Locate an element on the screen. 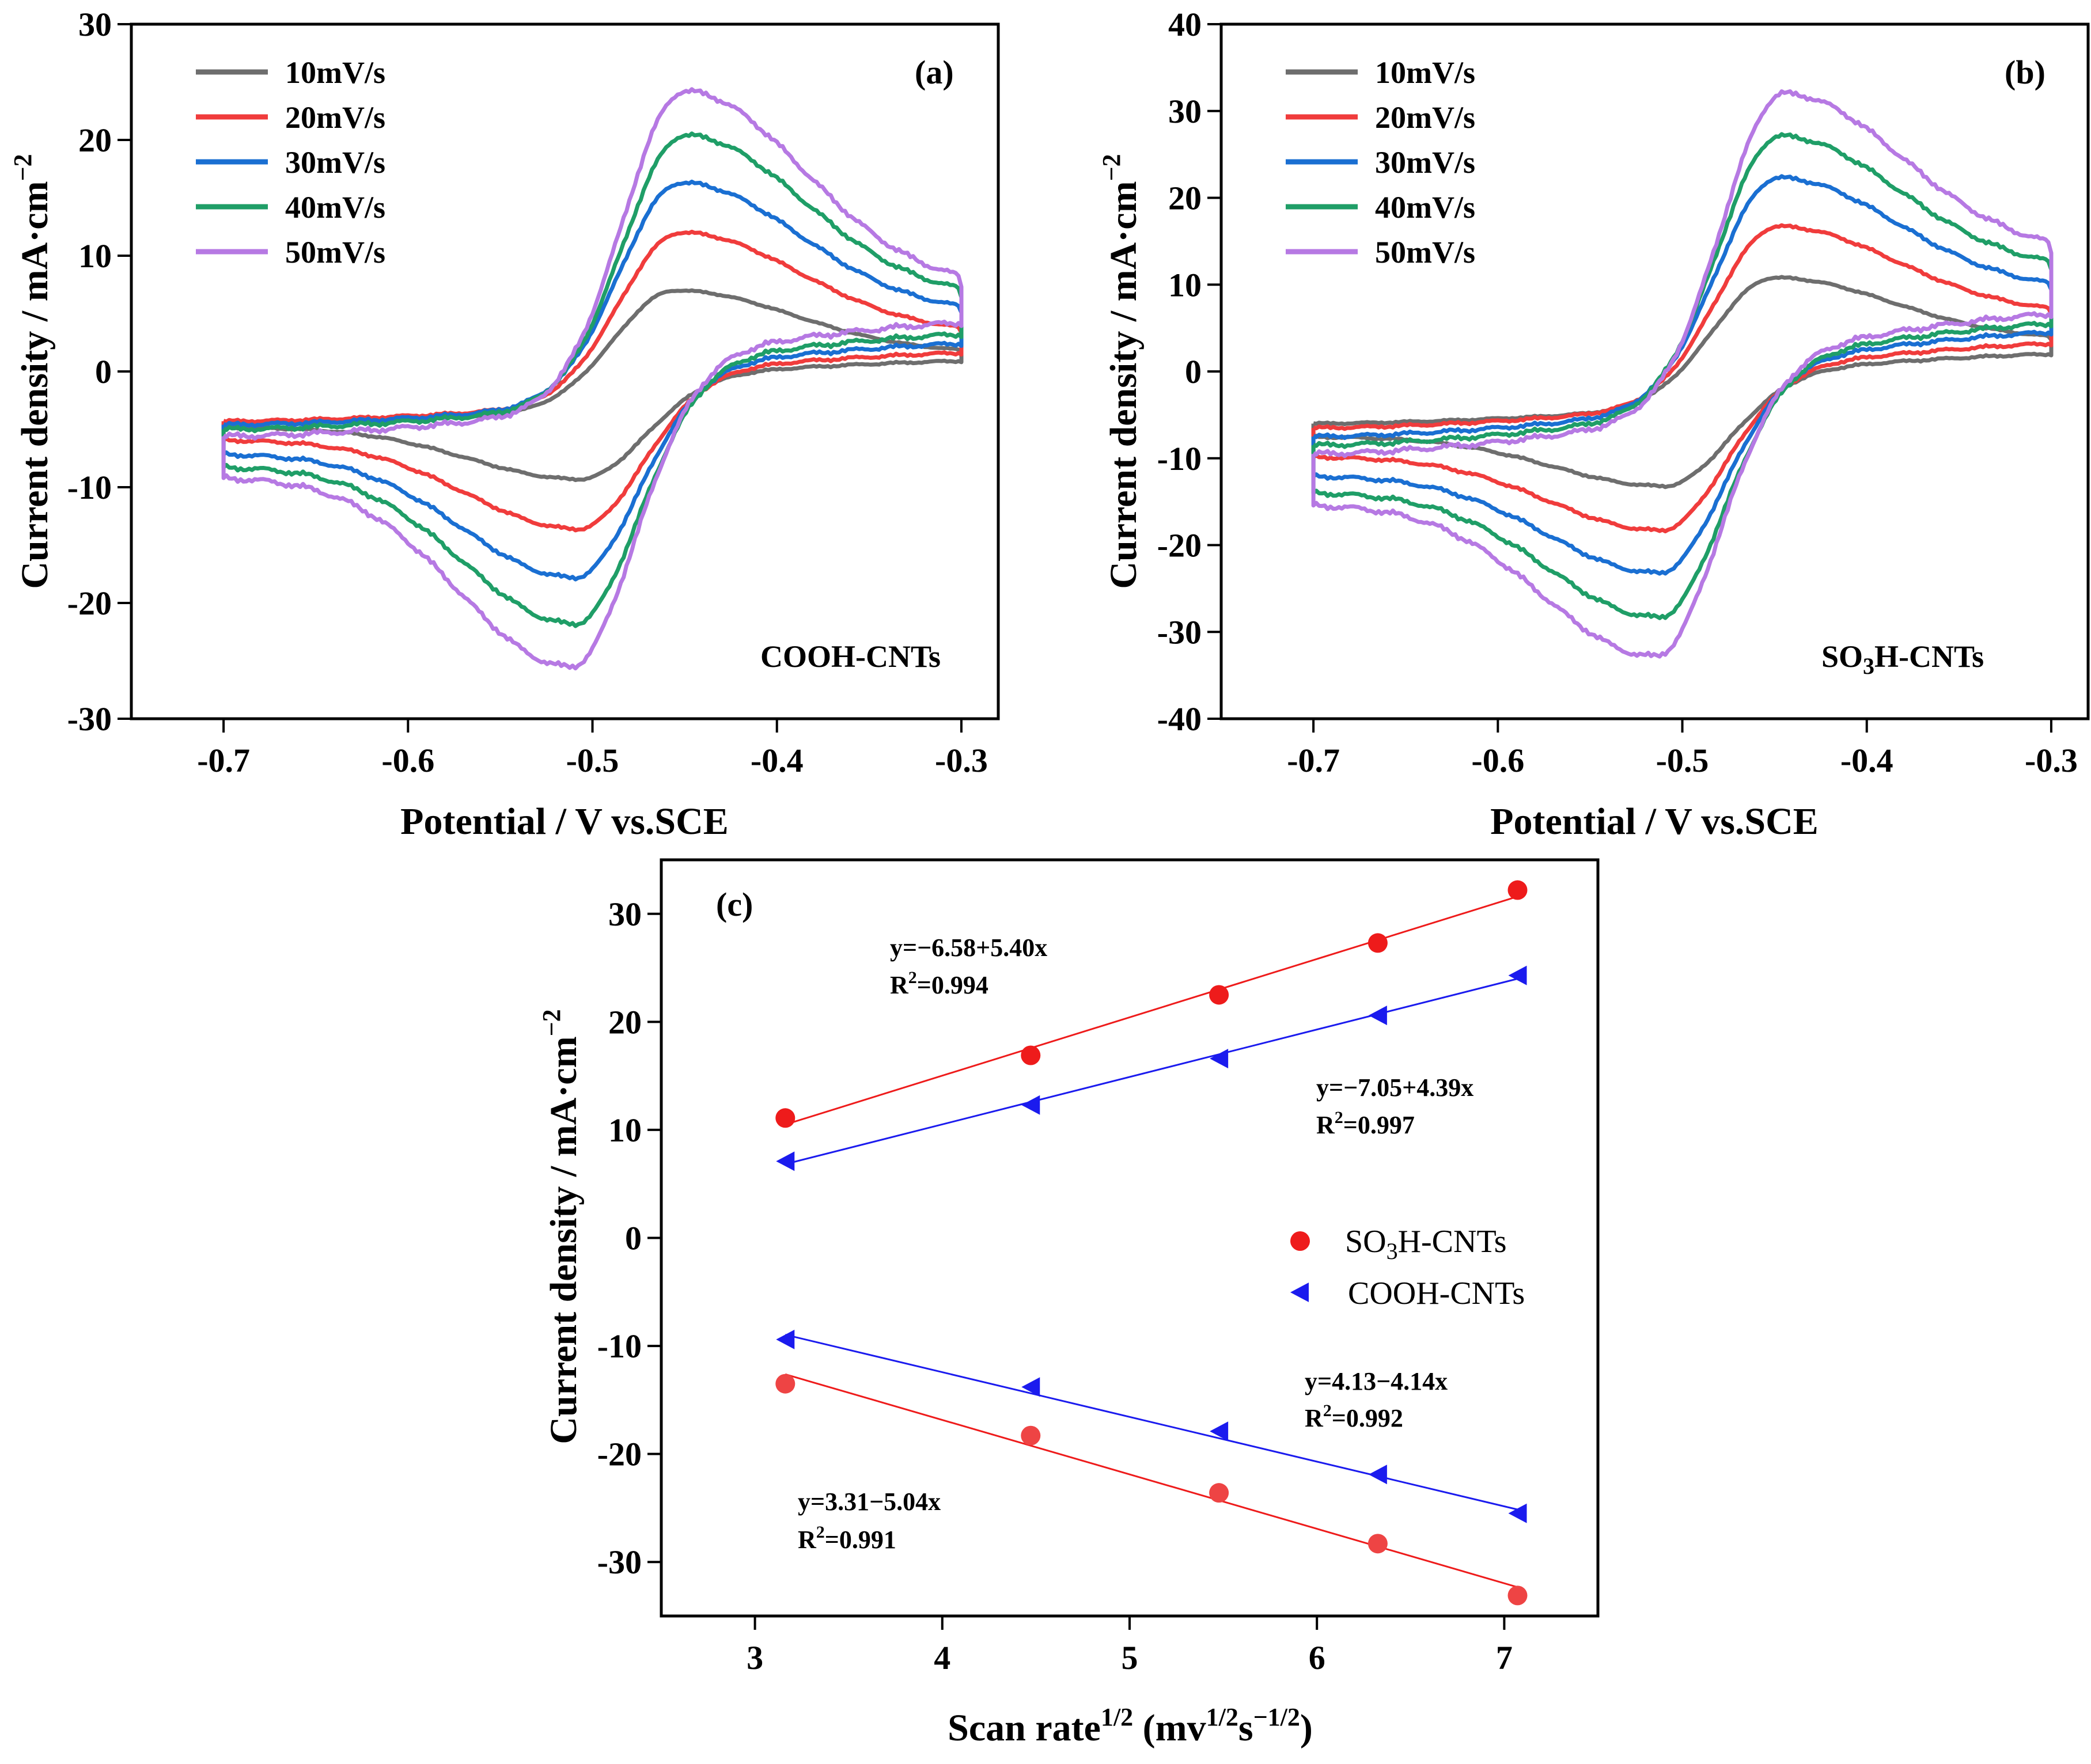  equation-text: y=4.13−4.14x is located at coordinates (1376, 1381).